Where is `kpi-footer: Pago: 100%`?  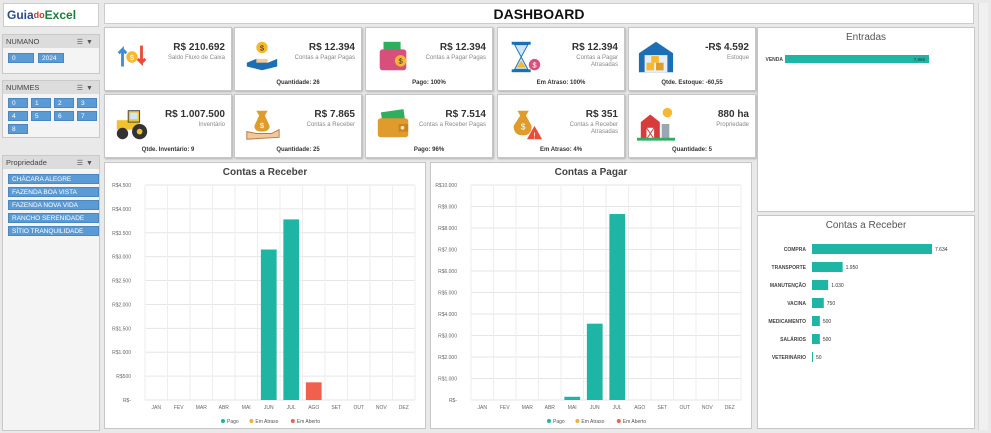 kpi-footer: Pago: 100% is located at coordinates (429, 83).